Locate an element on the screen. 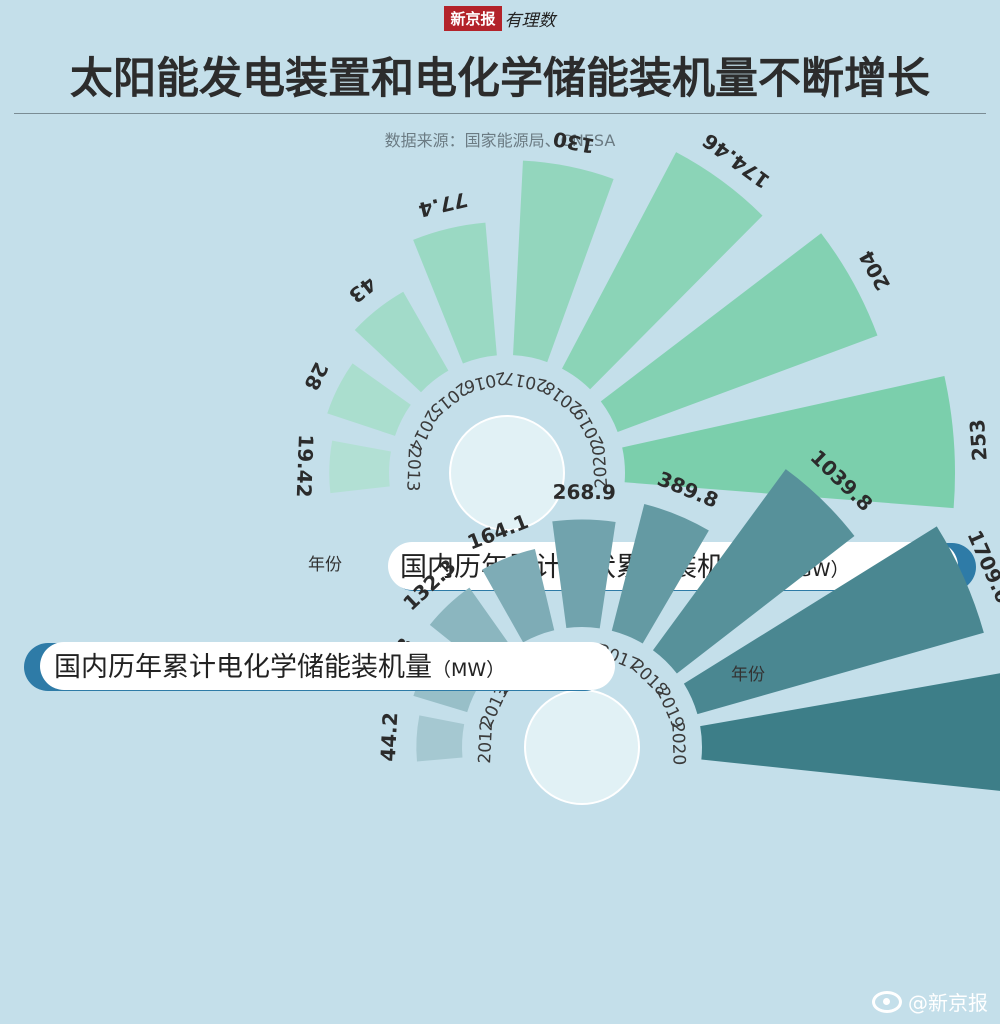 The width and height of the screenshot is (1000, 1024). solar-year-label: 2020 is located at coordinates (600, 466).